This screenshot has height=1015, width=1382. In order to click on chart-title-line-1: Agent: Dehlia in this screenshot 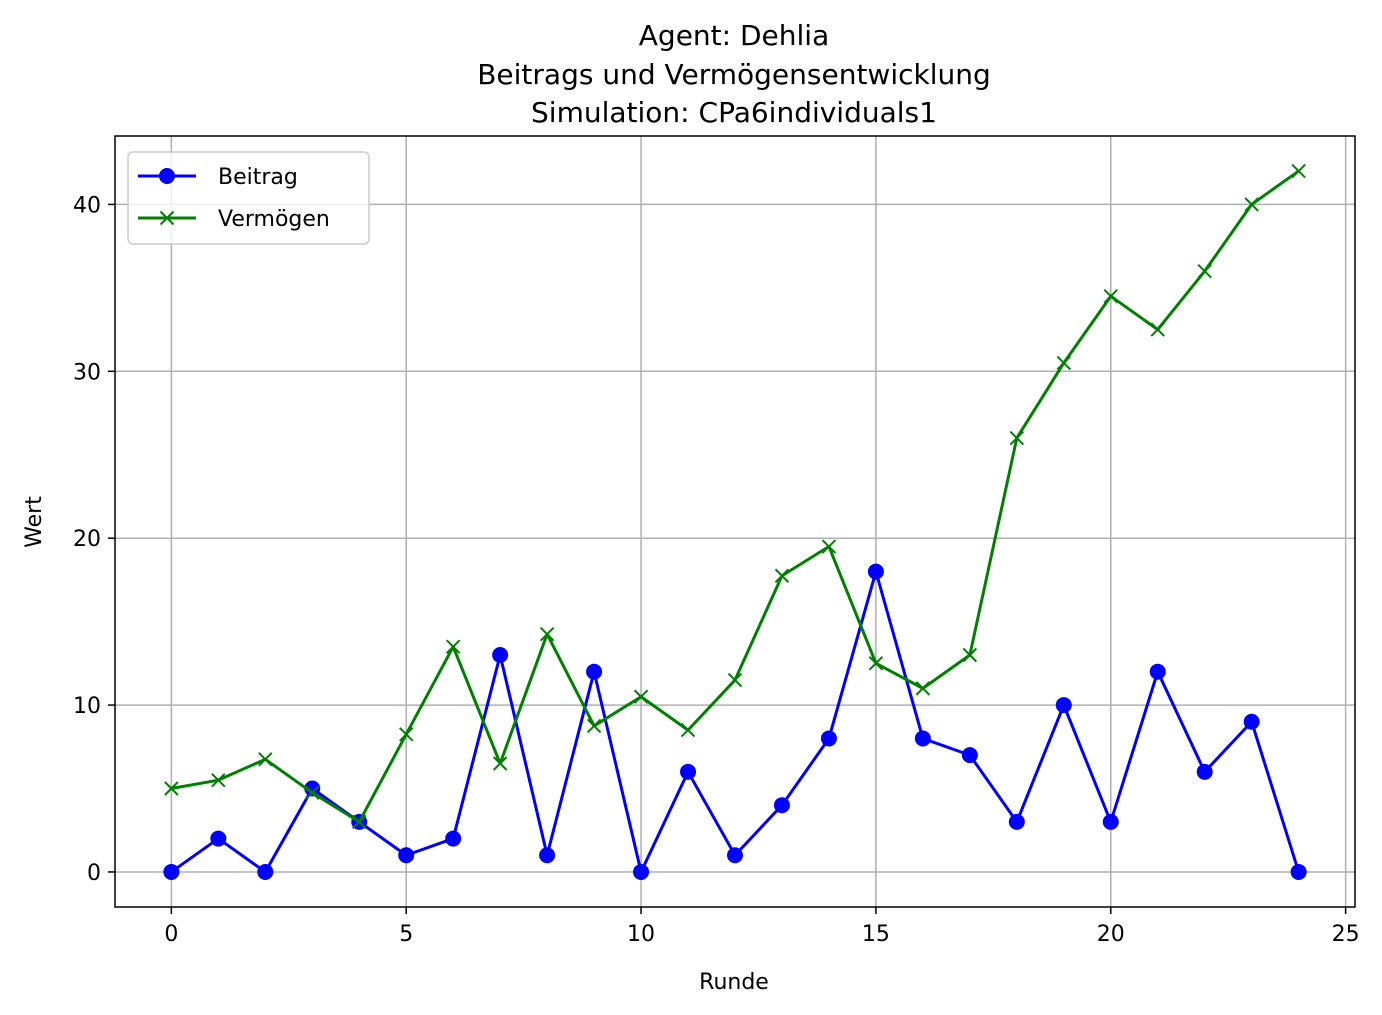, I will do `click(734, 35)`.